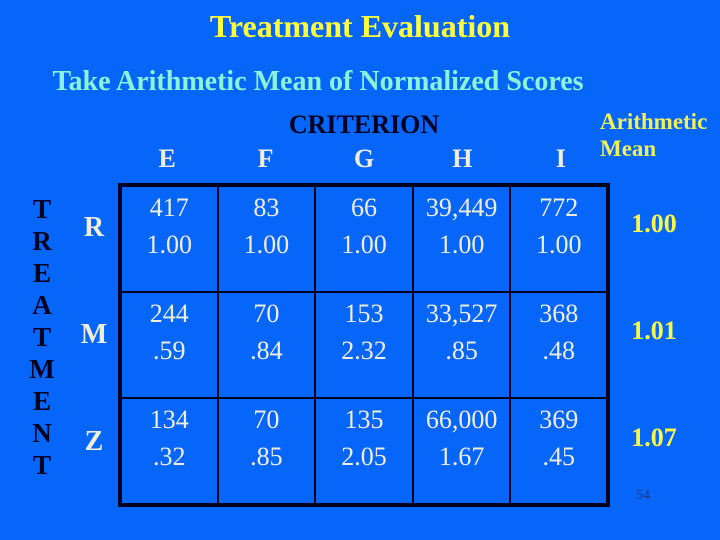  What do you see at coordinates (654, 121) in the screenshot?
I see `arithmetic-mean-label-line1: Arithmetic` at bounding box center [654, 121].